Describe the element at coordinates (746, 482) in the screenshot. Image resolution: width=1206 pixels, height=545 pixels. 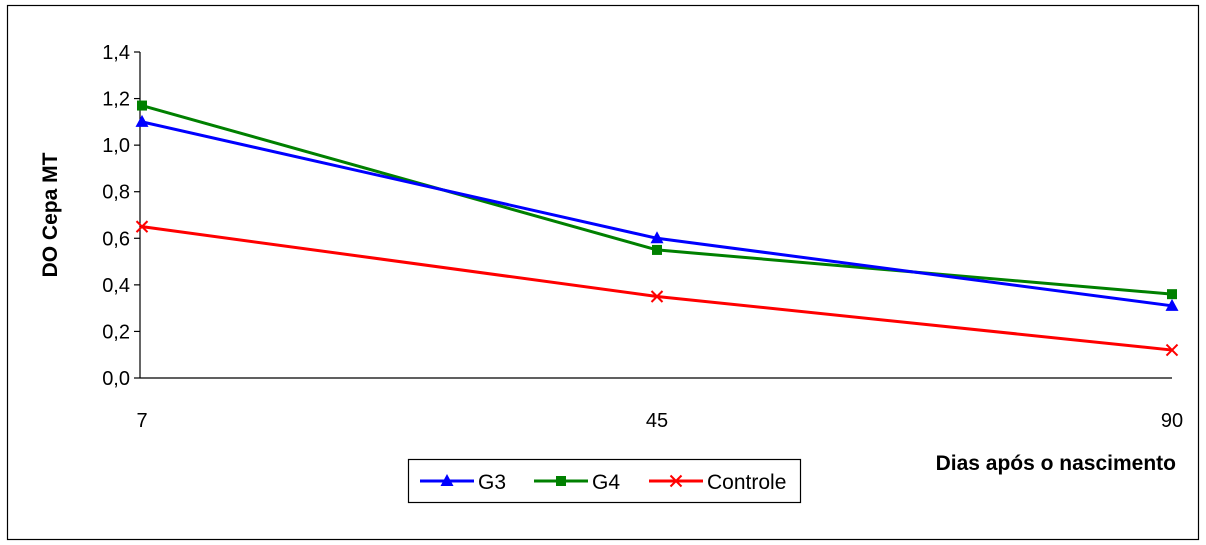
I see `legend-label: Controle` at that location.